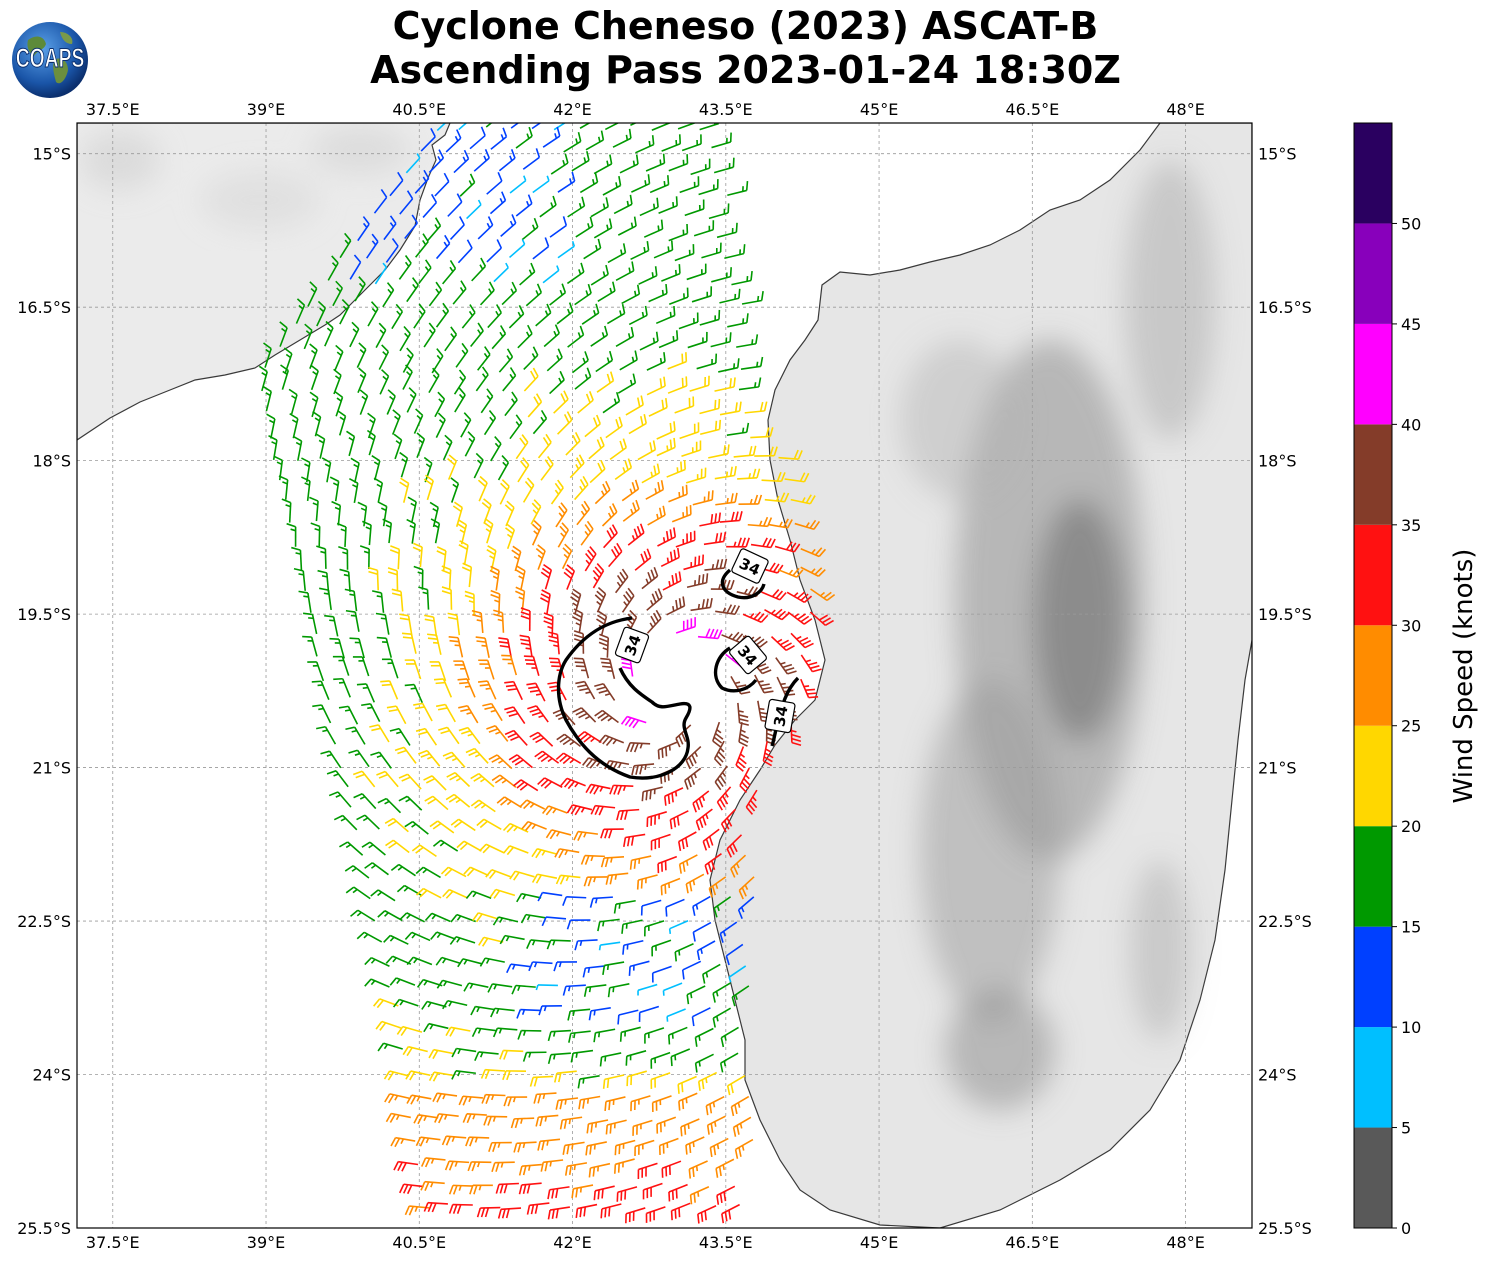 Image resolution: width=1491 pixels, height=1264 pixels. What do you see at coordinates (572, 109) in the screenshot?
I see `lon-tick-label: 42°E` at bounding box center [572, 109].